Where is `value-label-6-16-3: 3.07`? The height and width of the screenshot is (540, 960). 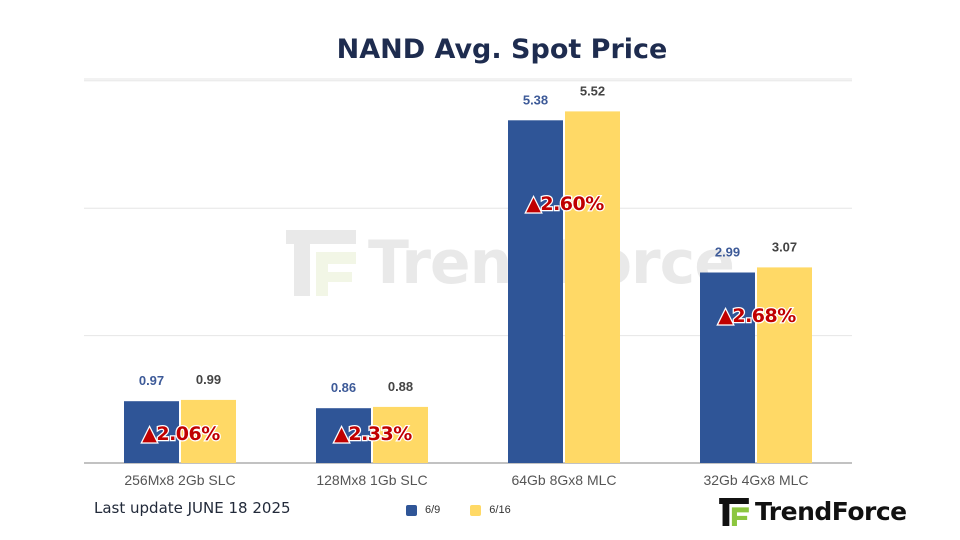 value-label-6-16-3: 3.07 is located at coordinates (784, 246).